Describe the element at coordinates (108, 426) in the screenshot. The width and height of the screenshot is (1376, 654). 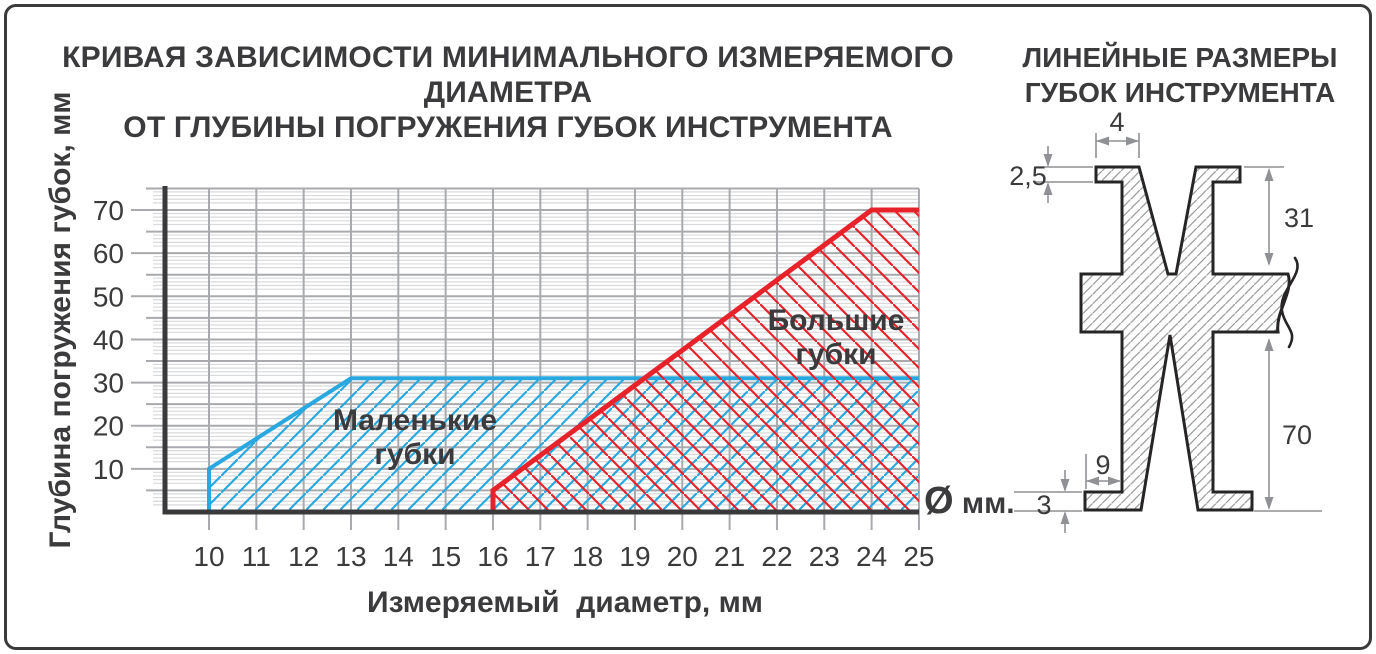
I see `y-tick-label: 20` at that location.